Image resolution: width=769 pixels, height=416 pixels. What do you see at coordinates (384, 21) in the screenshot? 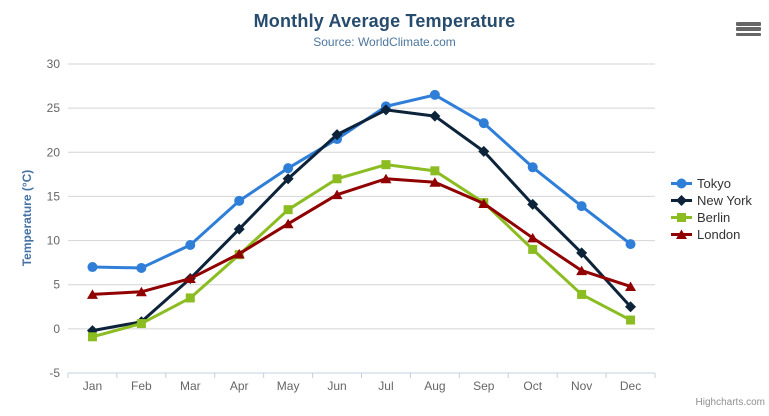
I see `chart-title: Monthly Average Temperature` at bounding box center [384, 21].